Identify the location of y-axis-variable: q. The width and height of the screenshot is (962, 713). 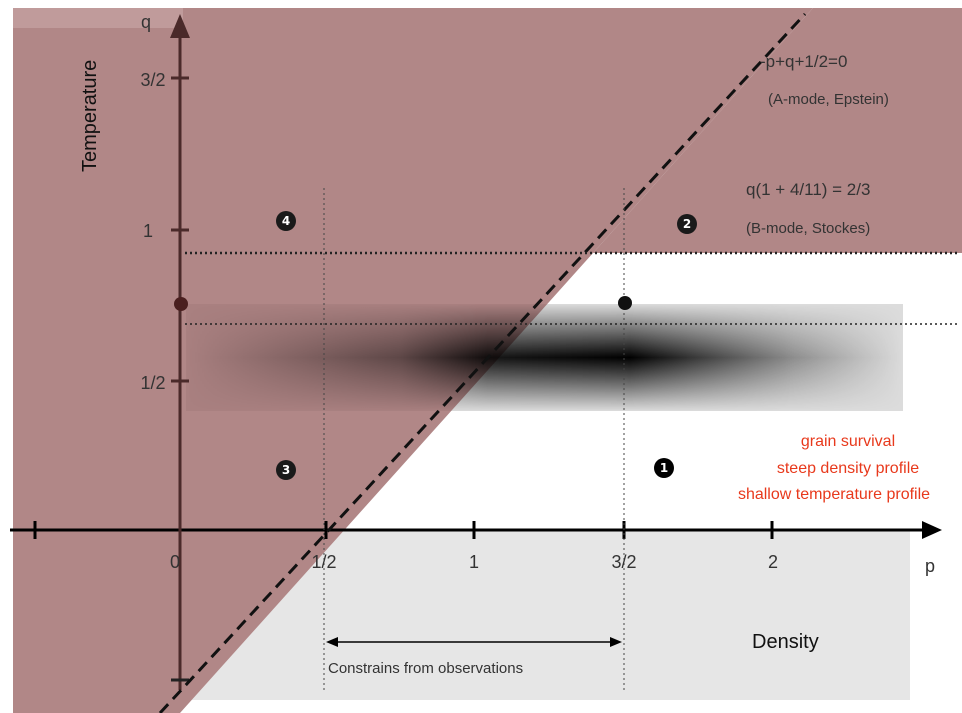
(146, 22).